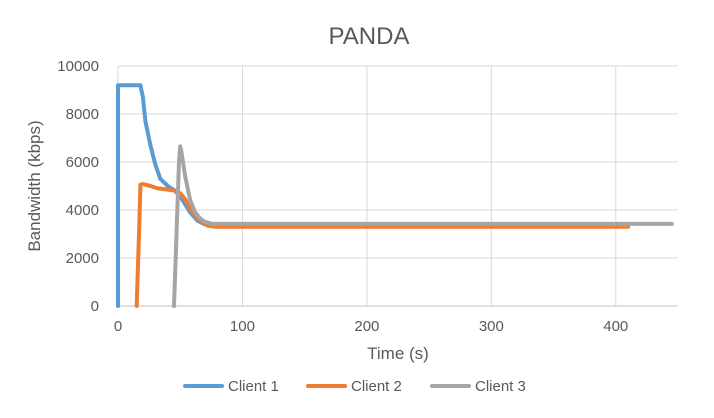 The width and height of the screenshot is (714, 418). I want to click on y-axis-label: Bandwidth (kbps), so click(34, 185).